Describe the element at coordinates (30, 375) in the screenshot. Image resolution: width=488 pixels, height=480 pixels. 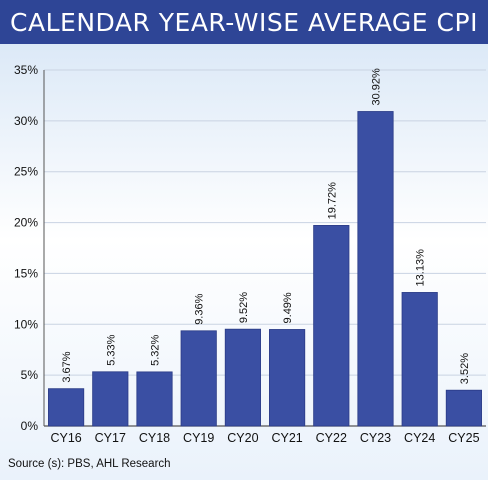
I see `y-tick-label: 5%` at that location.